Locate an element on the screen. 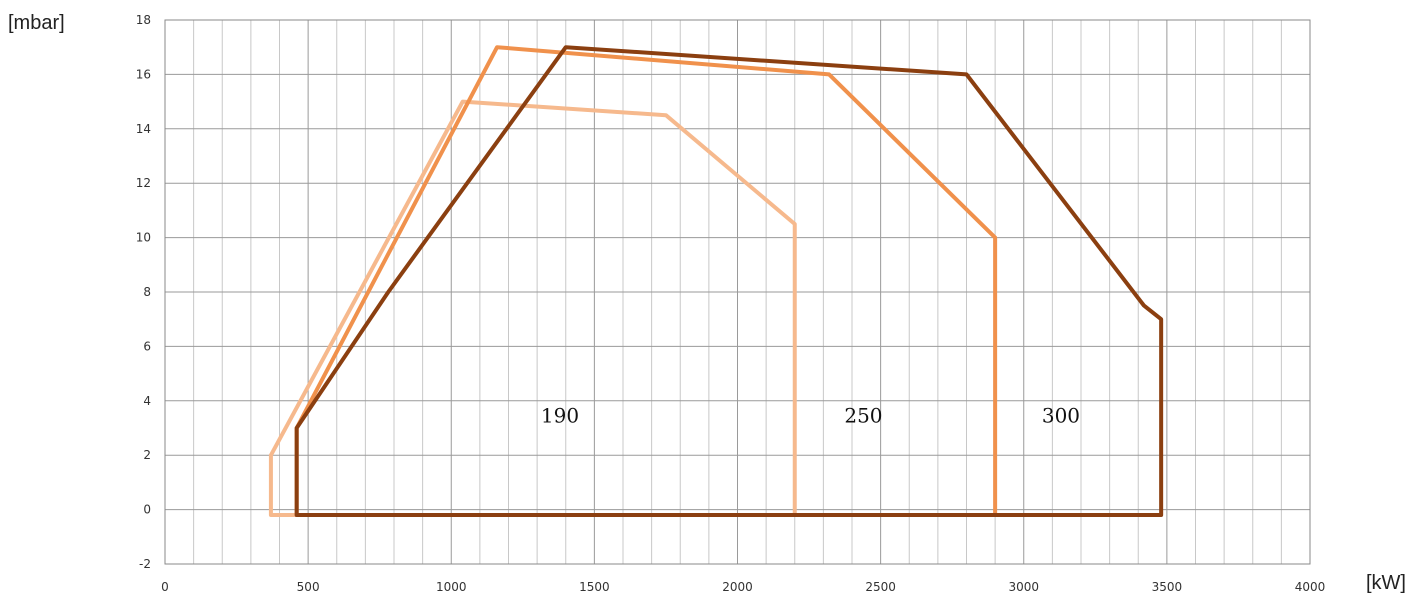 The height and width of the screenshot is (606, 1422). region-label-250: 250 is located at coordinates (863, 416).